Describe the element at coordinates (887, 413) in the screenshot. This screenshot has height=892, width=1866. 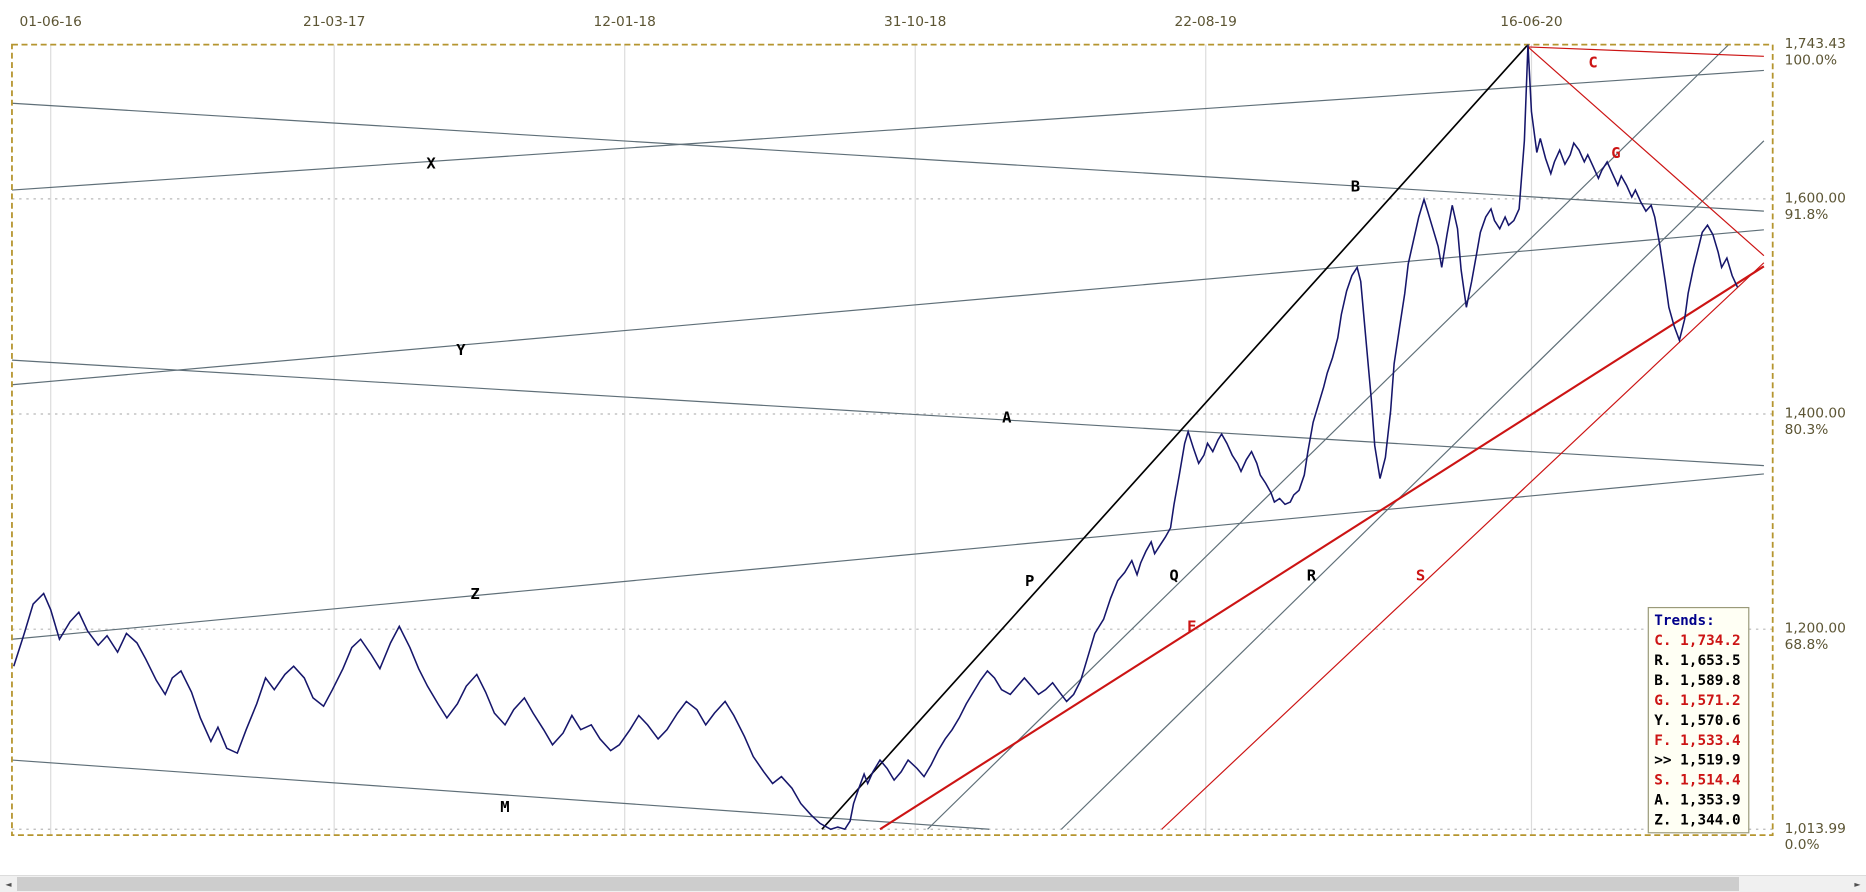
I see `trend-line-A` at that location.